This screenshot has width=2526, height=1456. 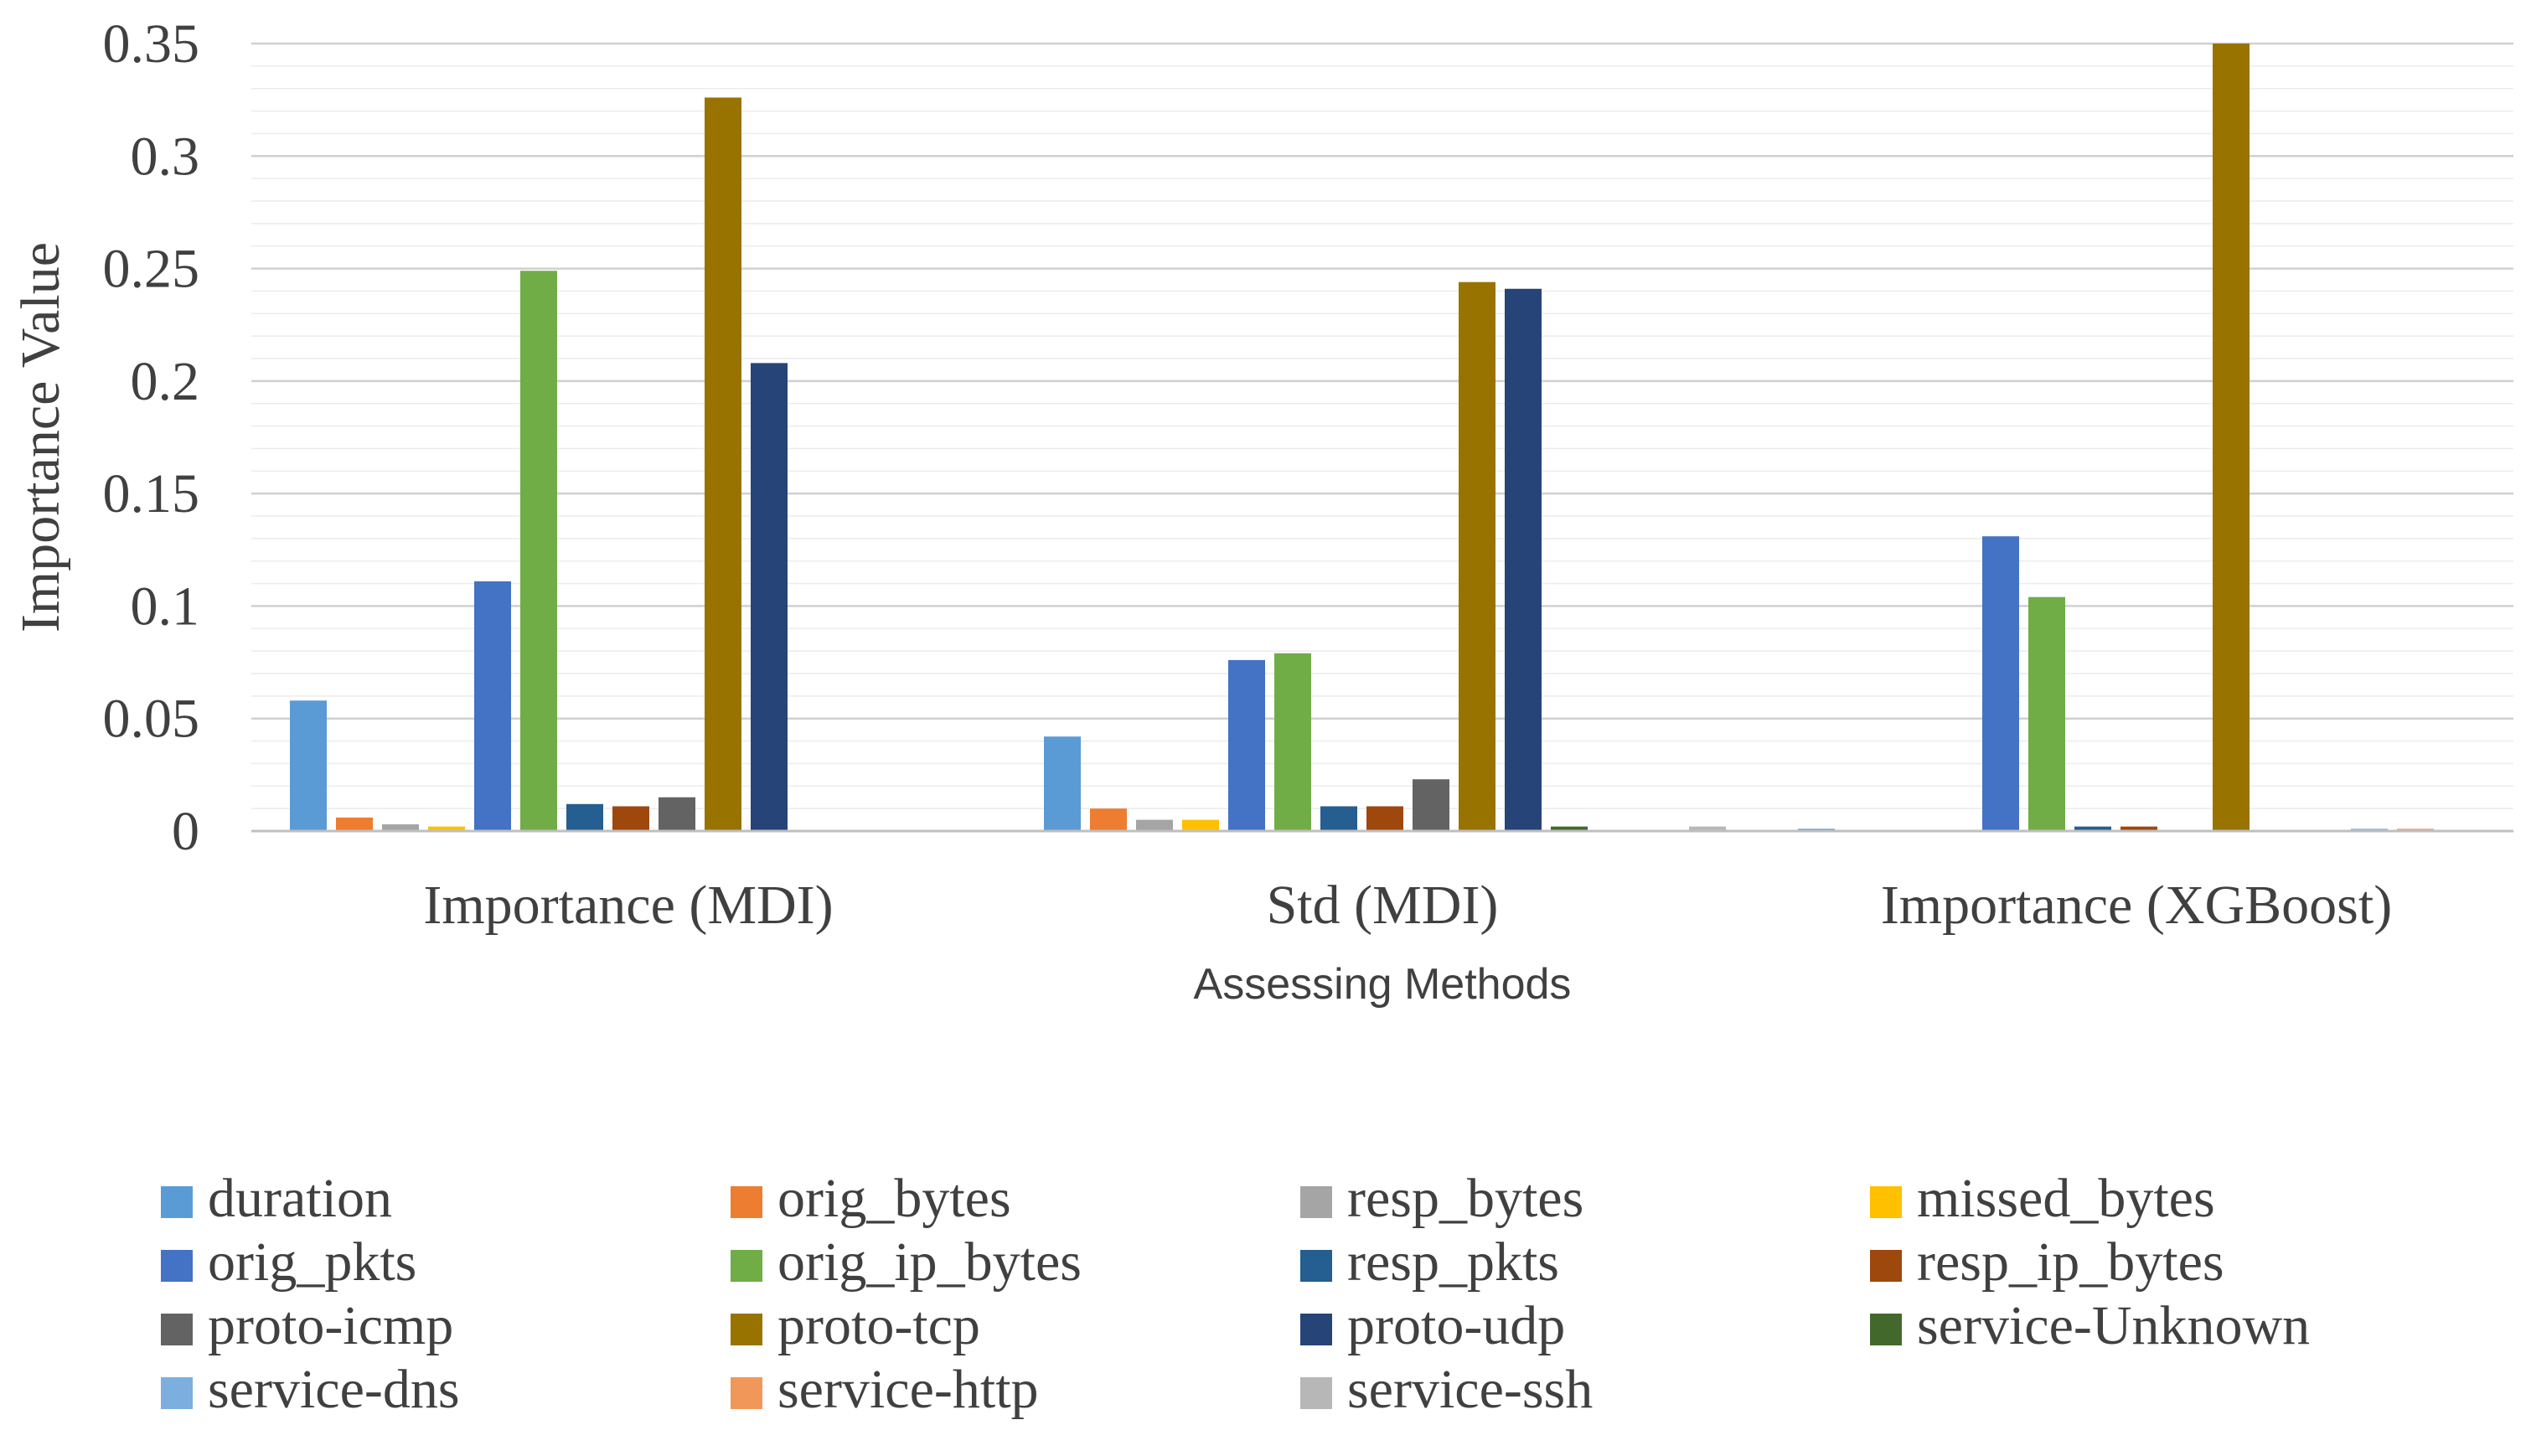 I want to click on legend-item: resp_pkts, so click(x=1430, y=1262).